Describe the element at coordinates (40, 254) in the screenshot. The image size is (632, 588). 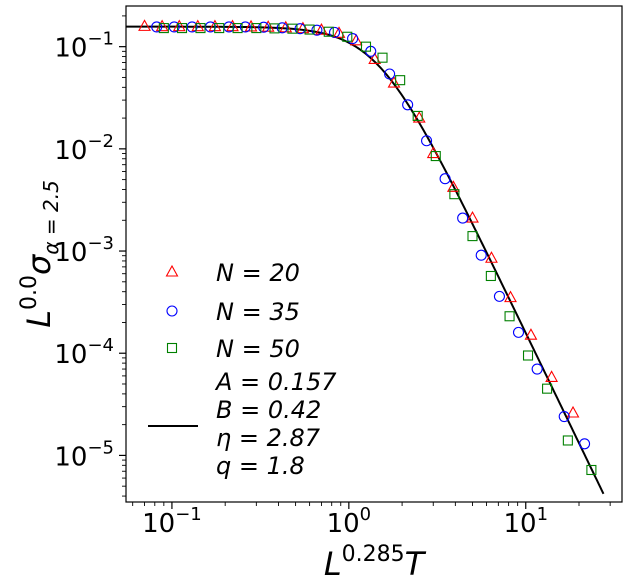
I see `y-axis-label: L0.0σα = 2.5` at that location.